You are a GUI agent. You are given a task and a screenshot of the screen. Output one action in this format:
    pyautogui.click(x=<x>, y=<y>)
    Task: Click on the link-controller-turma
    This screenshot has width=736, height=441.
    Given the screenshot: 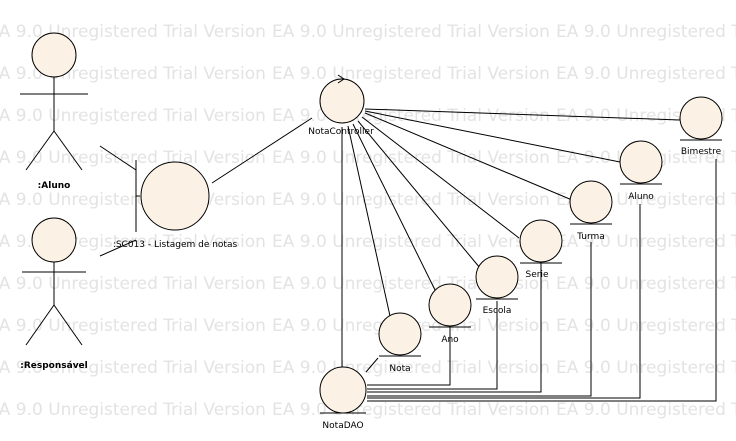 What is the action you would take?
    pyautogui.click(x=468, y=156)
    